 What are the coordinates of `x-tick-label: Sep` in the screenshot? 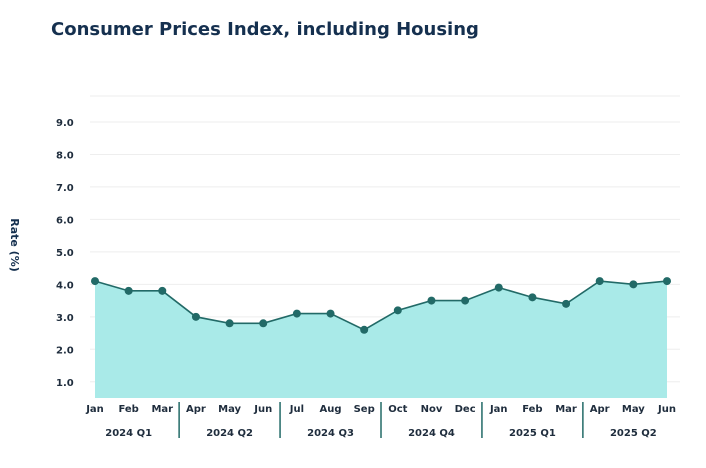 It's located at (364, 409).